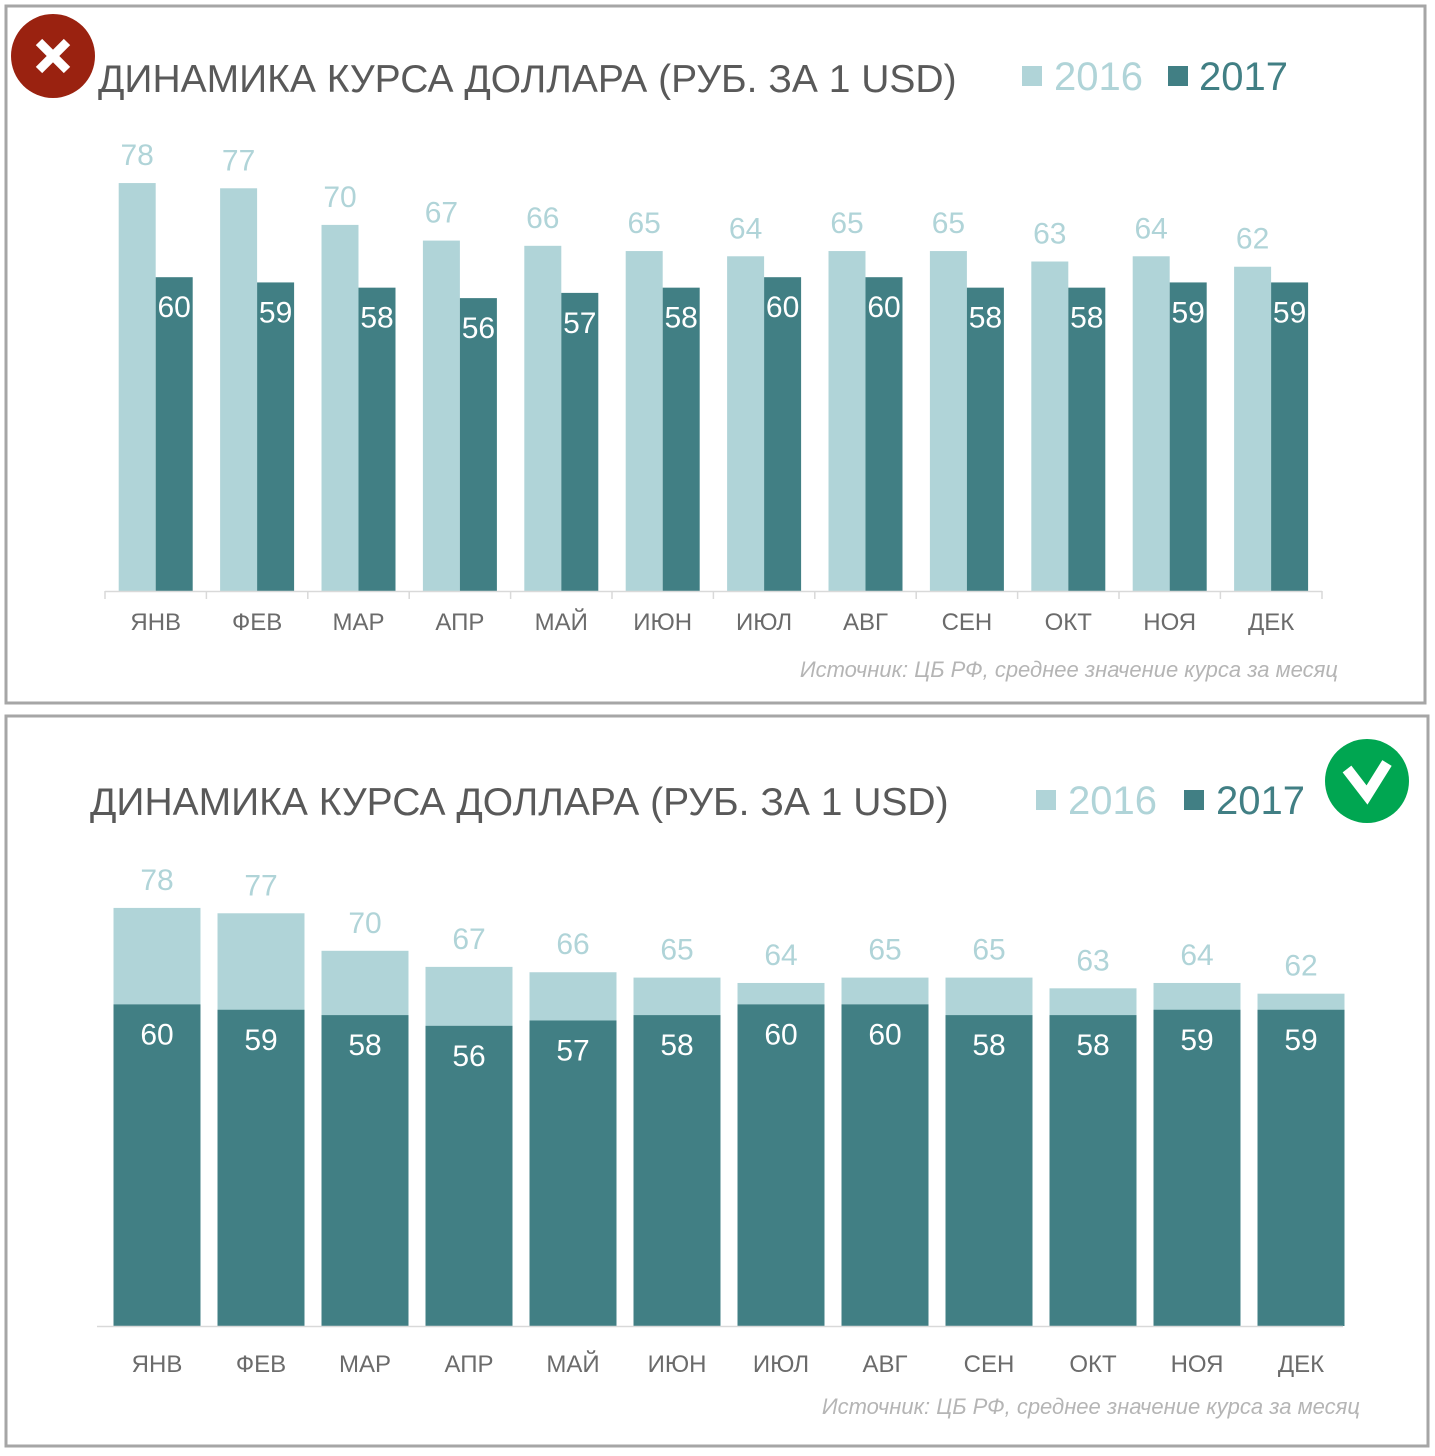 This screenshot has height=1456, width=1435. I want to click on x-tick-label: ЯНВ, so click(157, 1364).